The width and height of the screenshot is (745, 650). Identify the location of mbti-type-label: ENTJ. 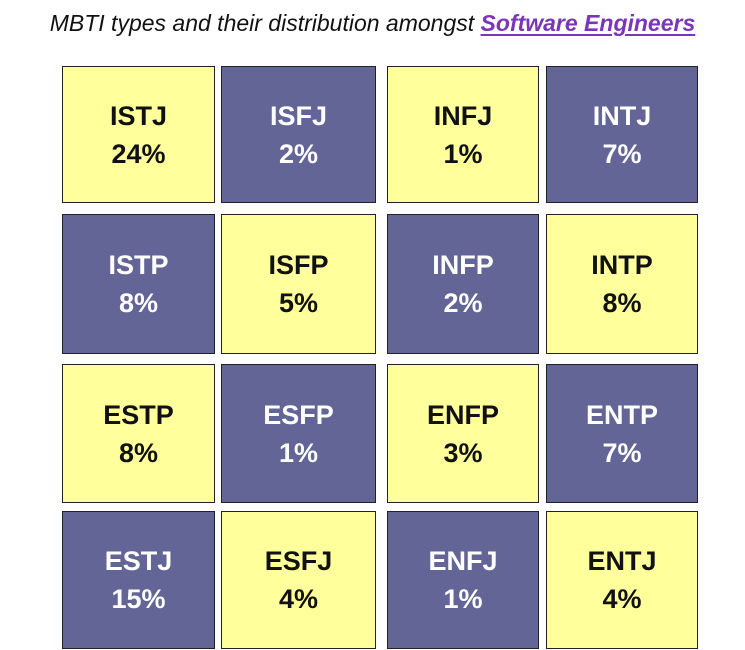
(622, 561).